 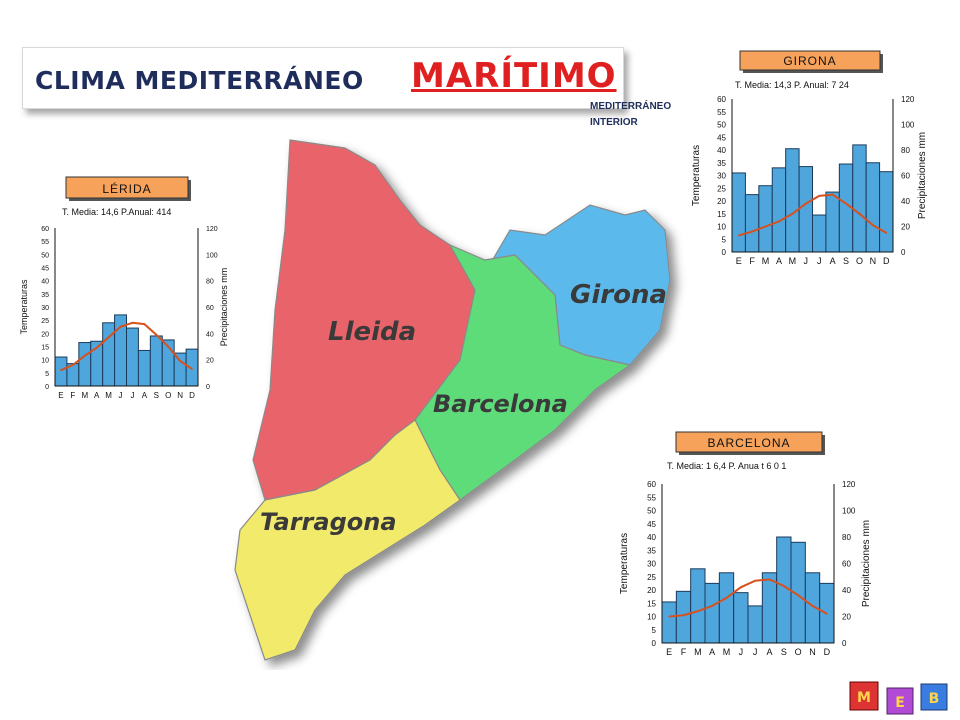 What do you see at coordinates (523, 372) in the screenshot?
I see `region-barcelona` at bounding box center [523, 372].